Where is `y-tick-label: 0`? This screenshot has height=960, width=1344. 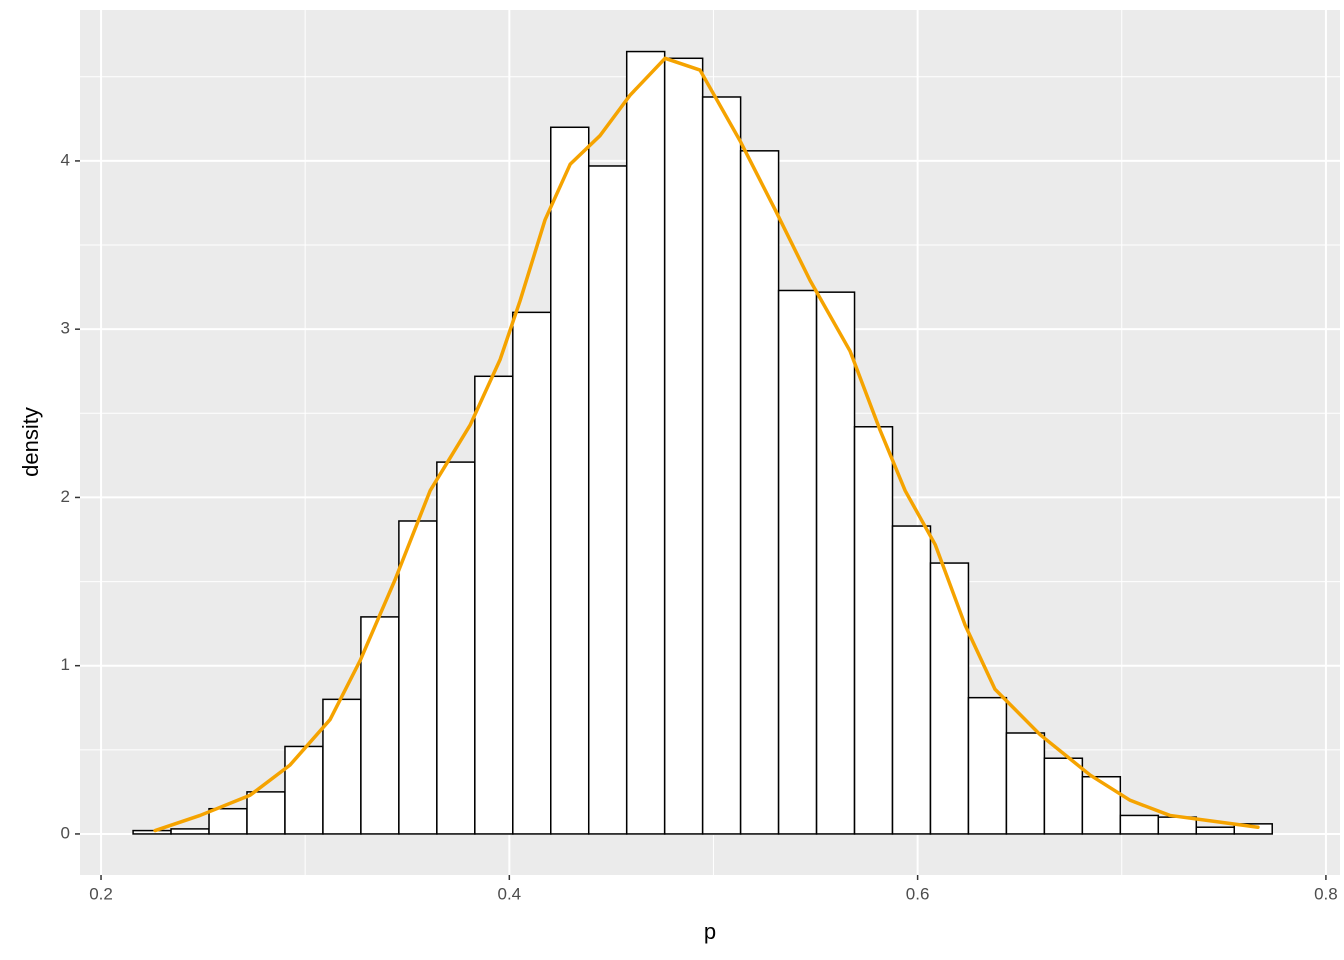
y-tick-label: 0 is located at coordinates (65, 832).